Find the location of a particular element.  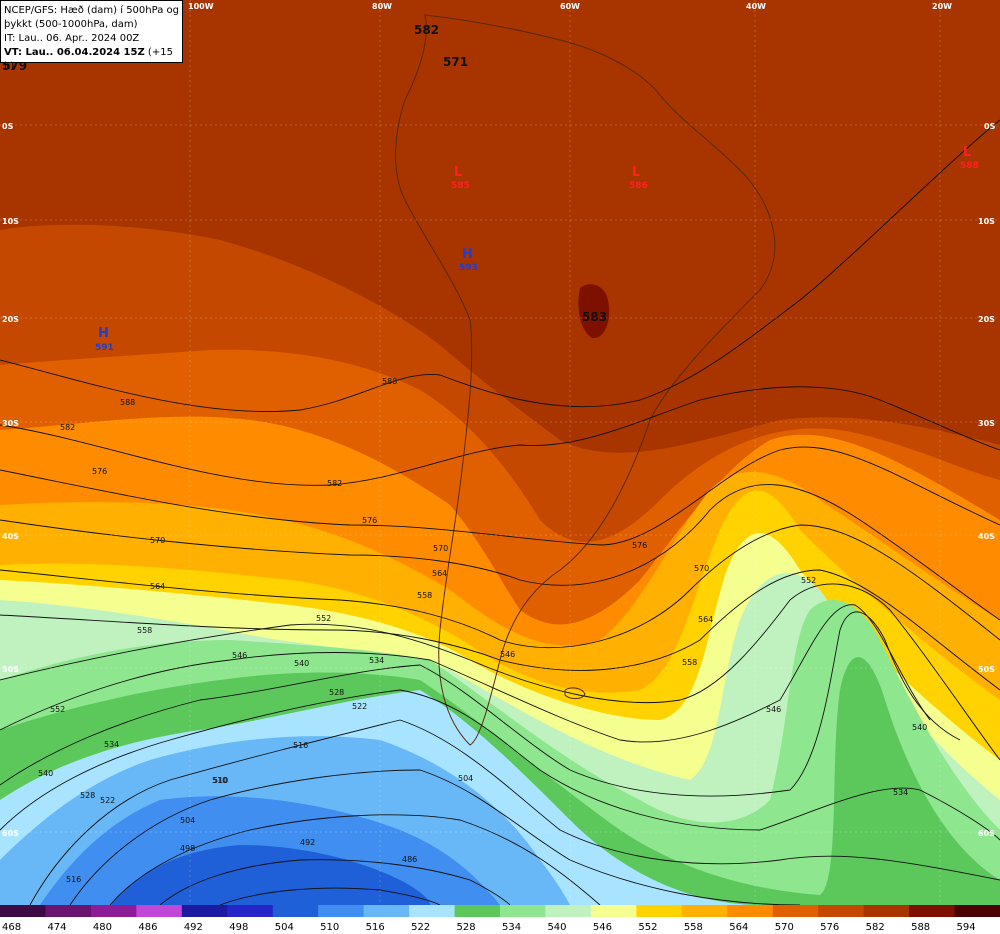

contour-label: 558 is located at coordinates (689, 662).